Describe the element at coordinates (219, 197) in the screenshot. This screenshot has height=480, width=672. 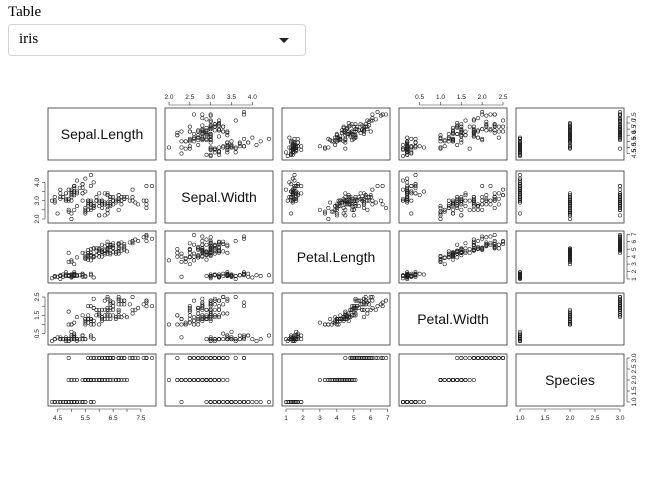
I see `panel-Sepal.Width-vs-Sepal.Width: Sepal.Width` at that location.